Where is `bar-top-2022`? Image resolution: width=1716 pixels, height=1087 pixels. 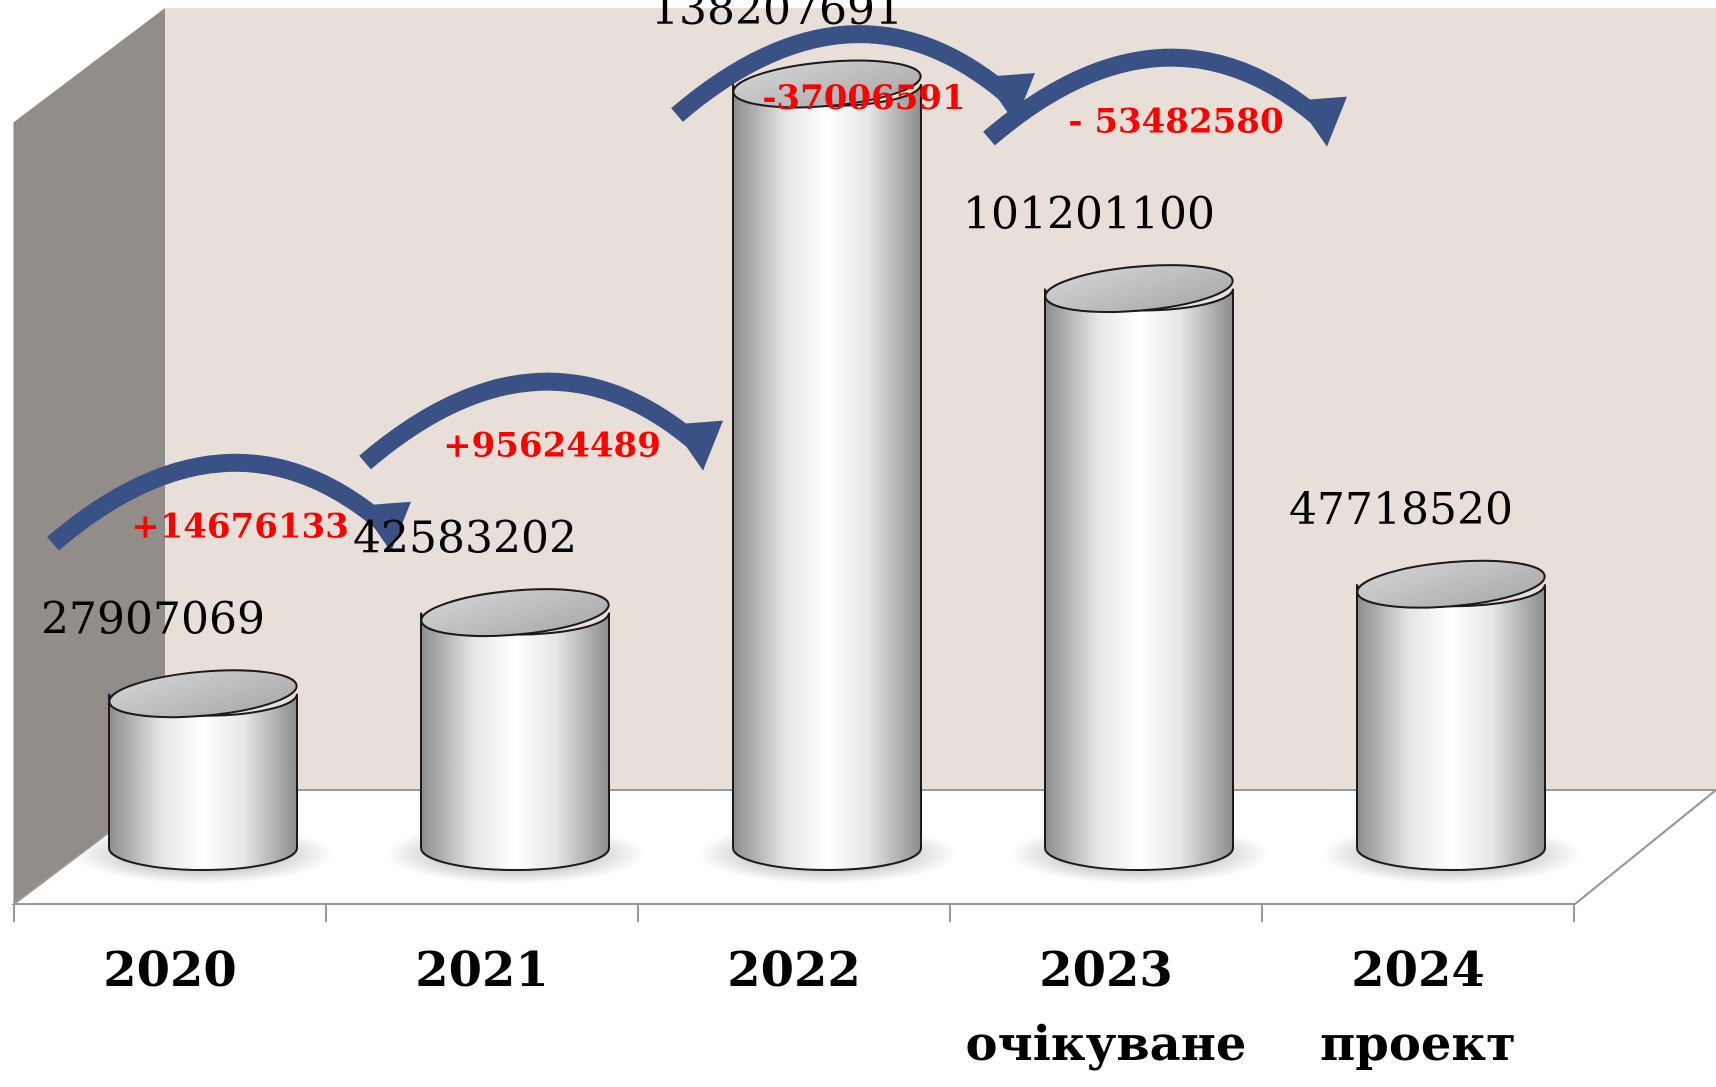 bar-top-2022 is located at coordinates (827, 84).